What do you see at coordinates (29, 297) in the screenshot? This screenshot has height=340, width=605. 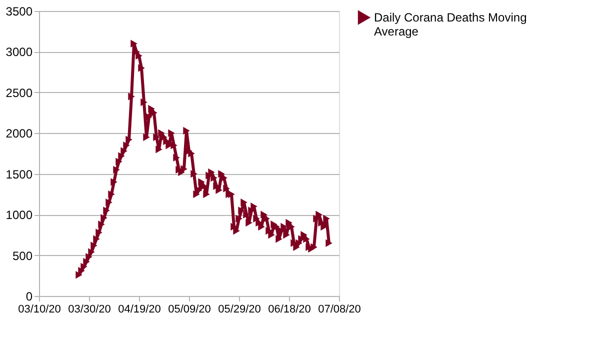 I see `y-tick-label: 0` at bounding box center [29, 297].